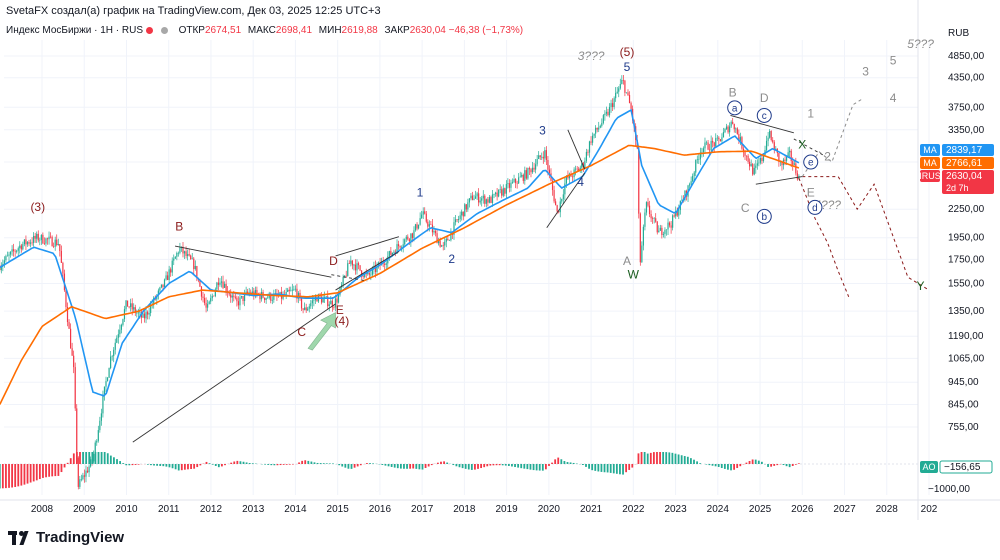 The height and width of the screenshot is (560, 1000). I want to click on wave-label: A, so click(627, 261).